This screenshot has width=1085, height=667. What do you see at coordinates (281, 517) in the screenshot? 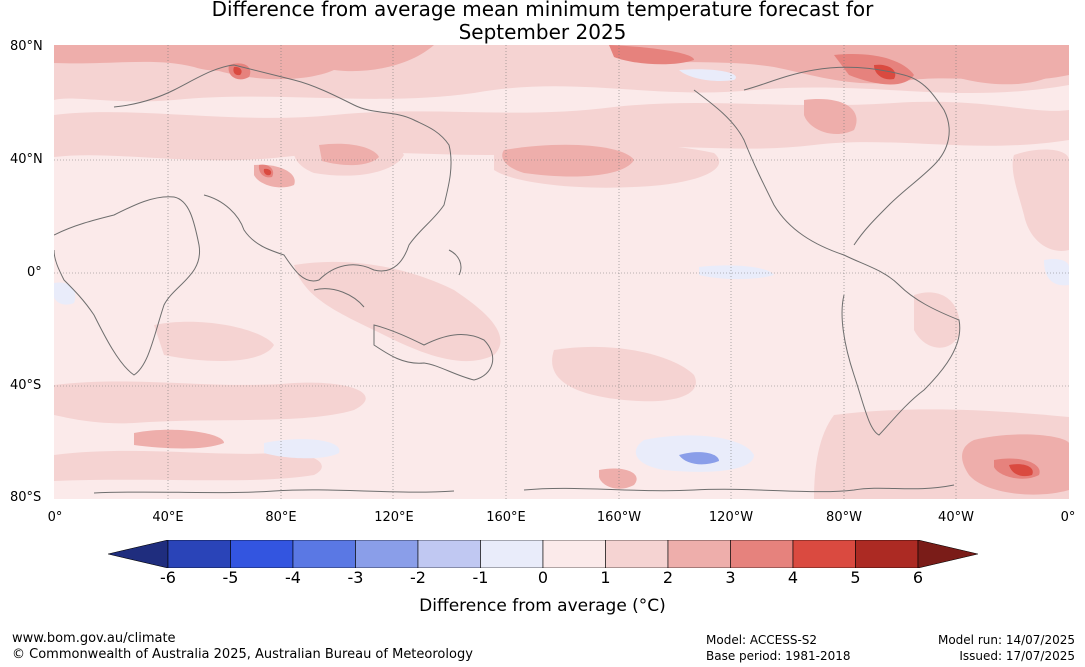
I see `lon-label-80e: 80°E` at bounding box center [281, 517].